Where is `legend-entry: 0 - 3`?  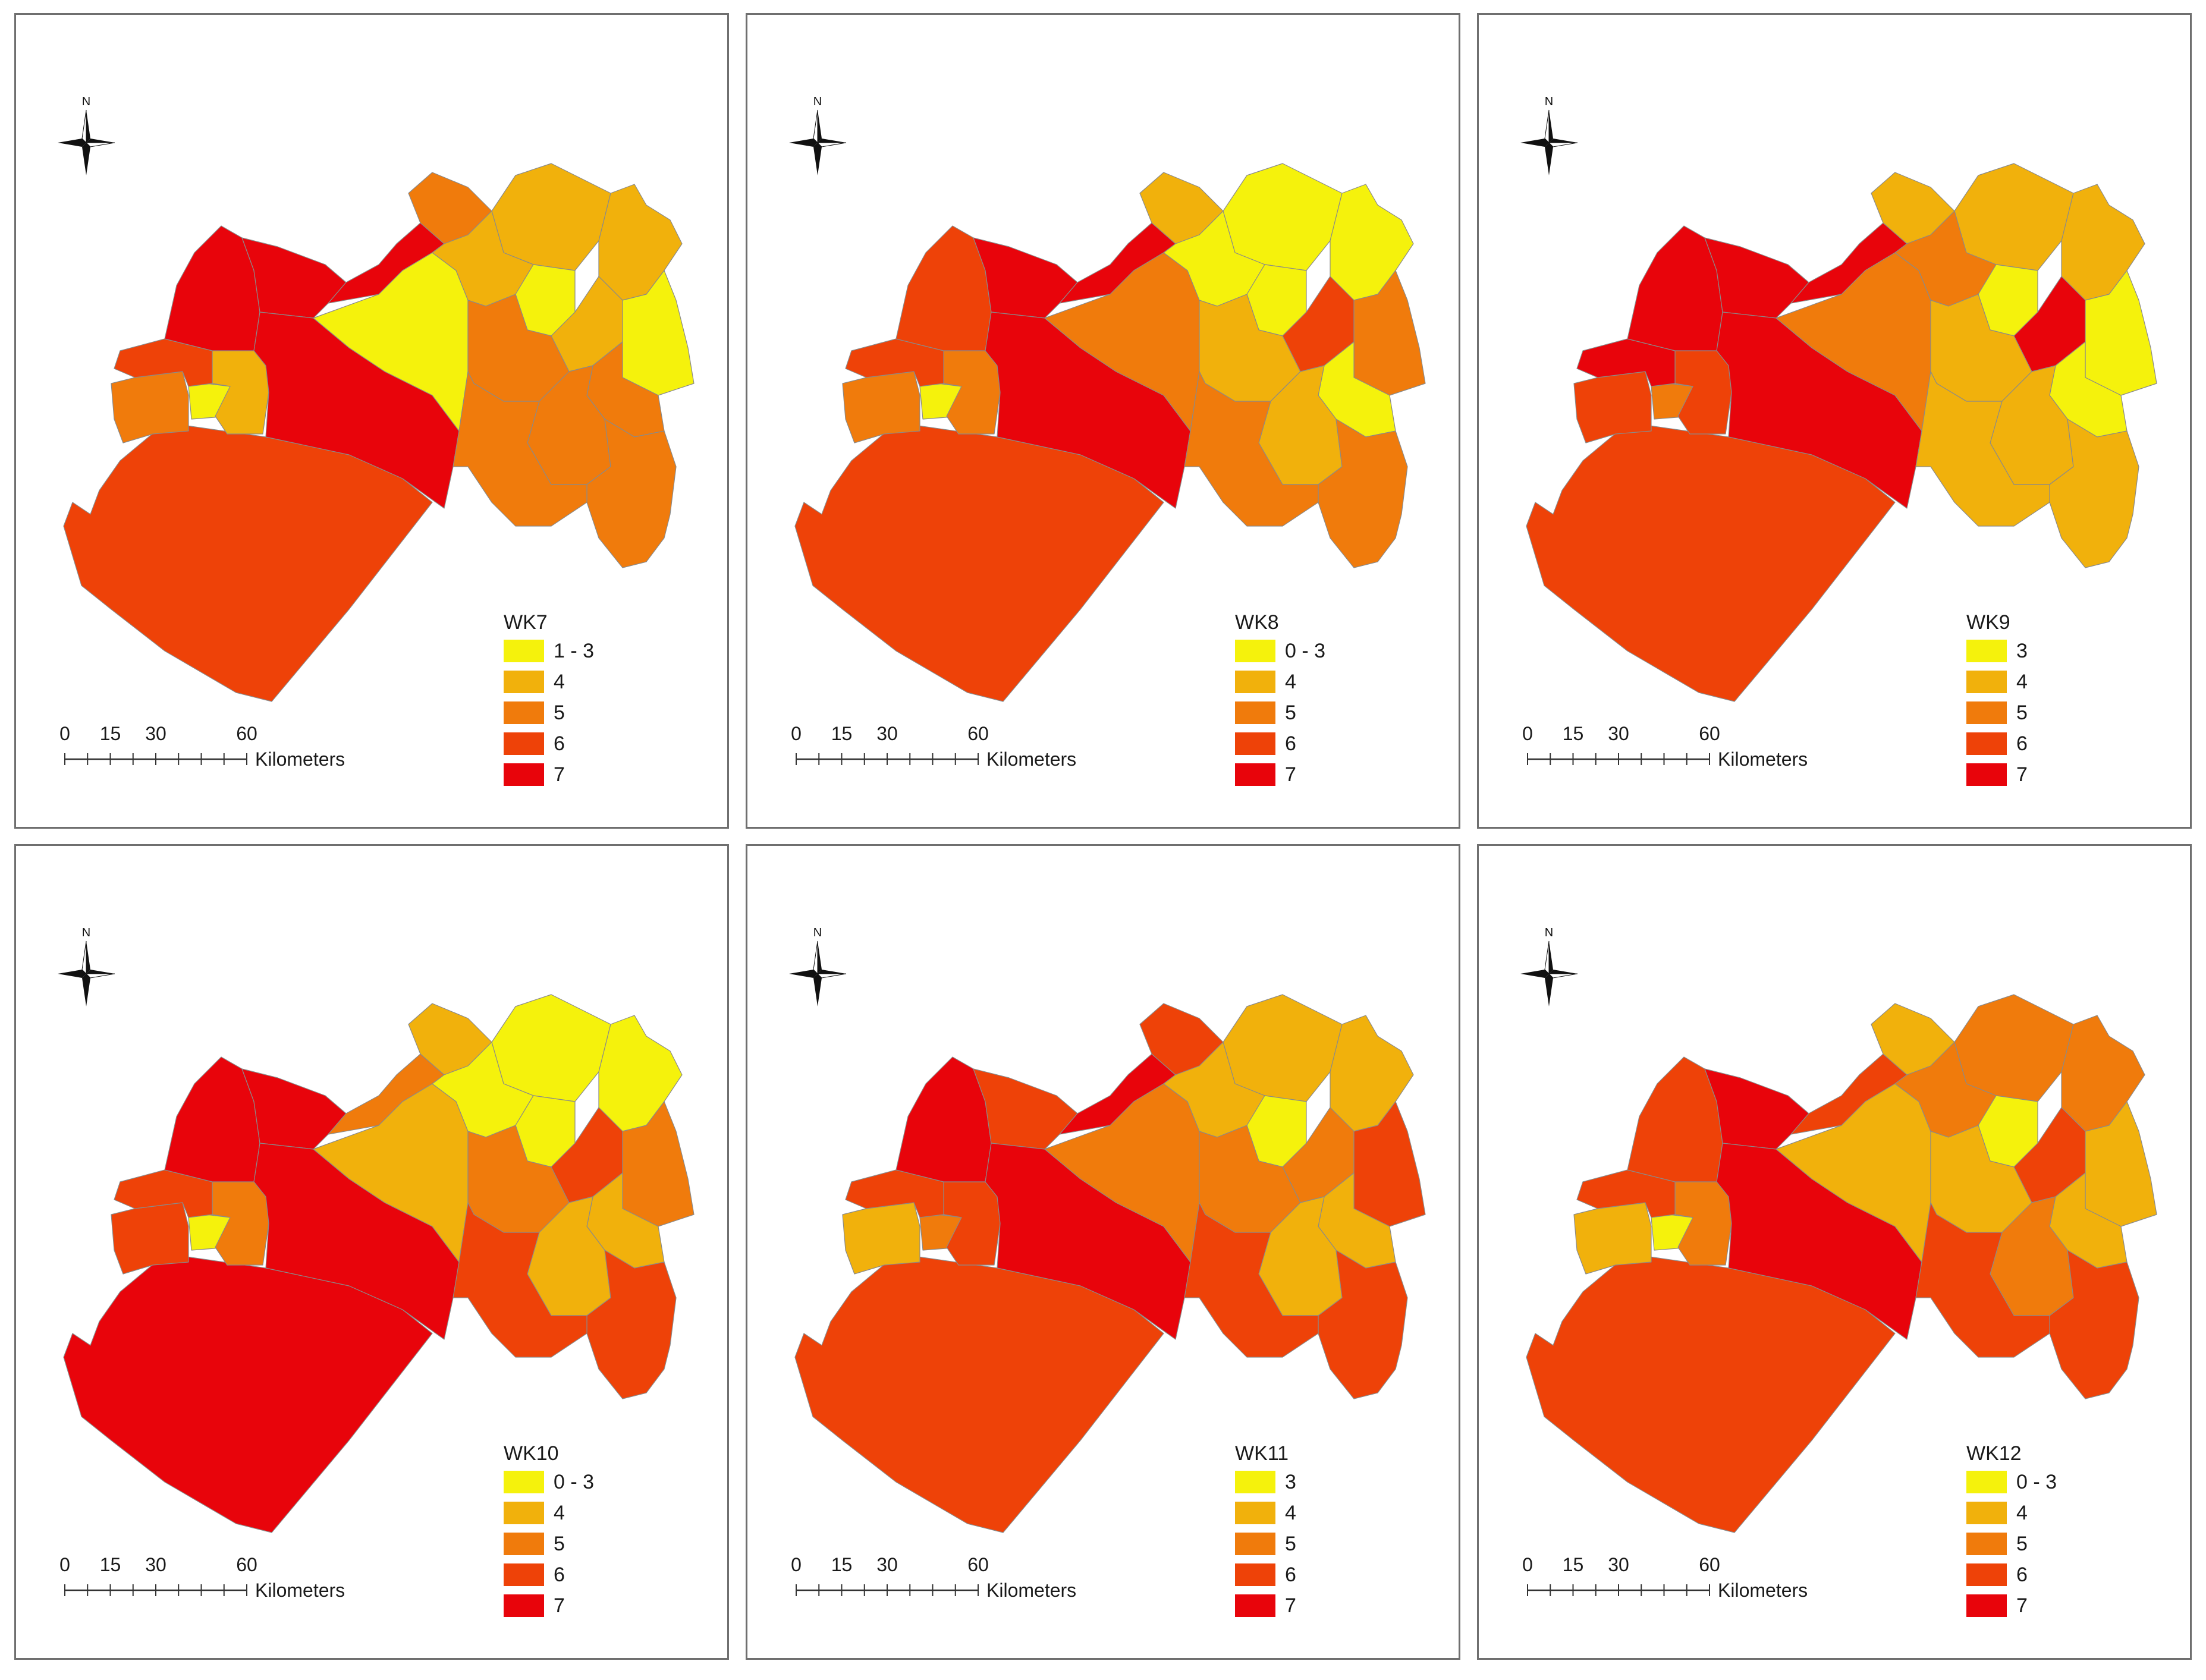 legend-entry: 0 - 3 is located at coordinates (1312, 650).